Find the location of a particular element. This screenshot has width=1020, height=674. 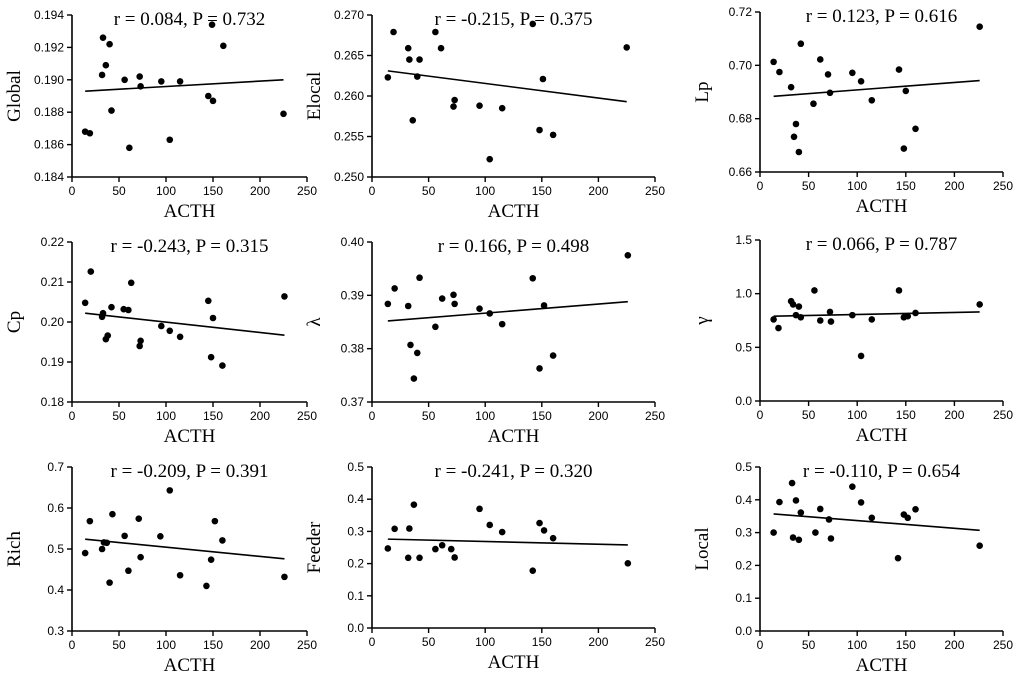

chart-9-x-tick-label: 250 is located at coordinates (1003, 645).